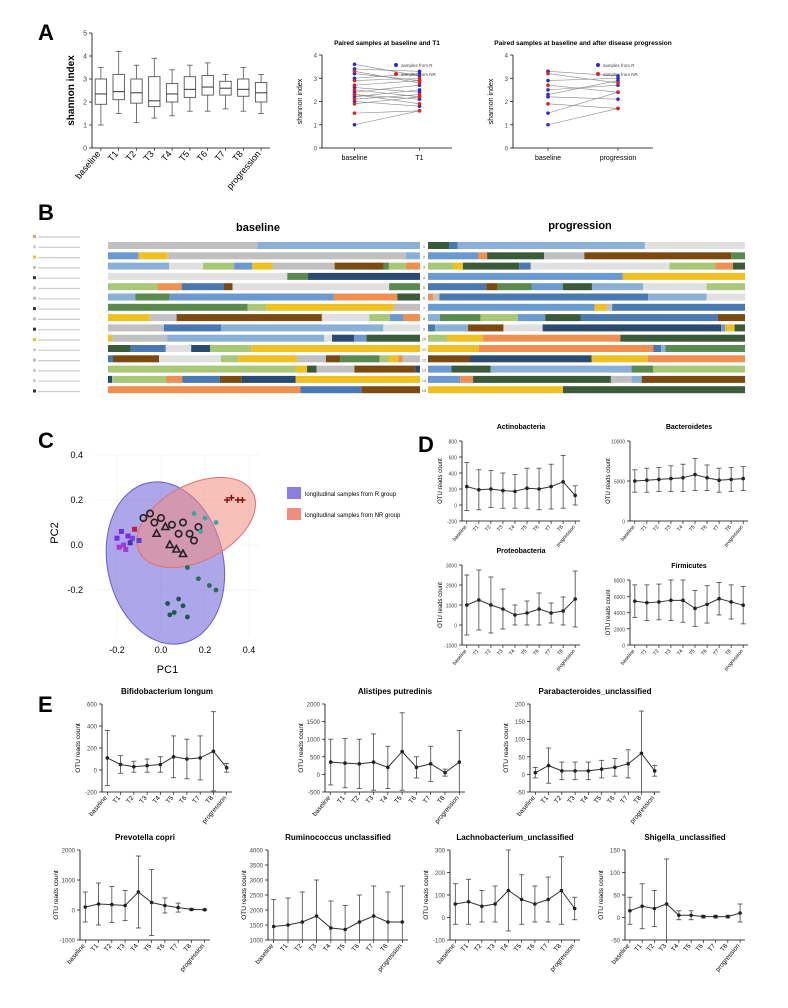 This screenshot has width=788, height=1008. What do you see at coordinates (453, 475) in the screenshot?
I see `y-tick-label: 400` at bounding box center [453, 475].